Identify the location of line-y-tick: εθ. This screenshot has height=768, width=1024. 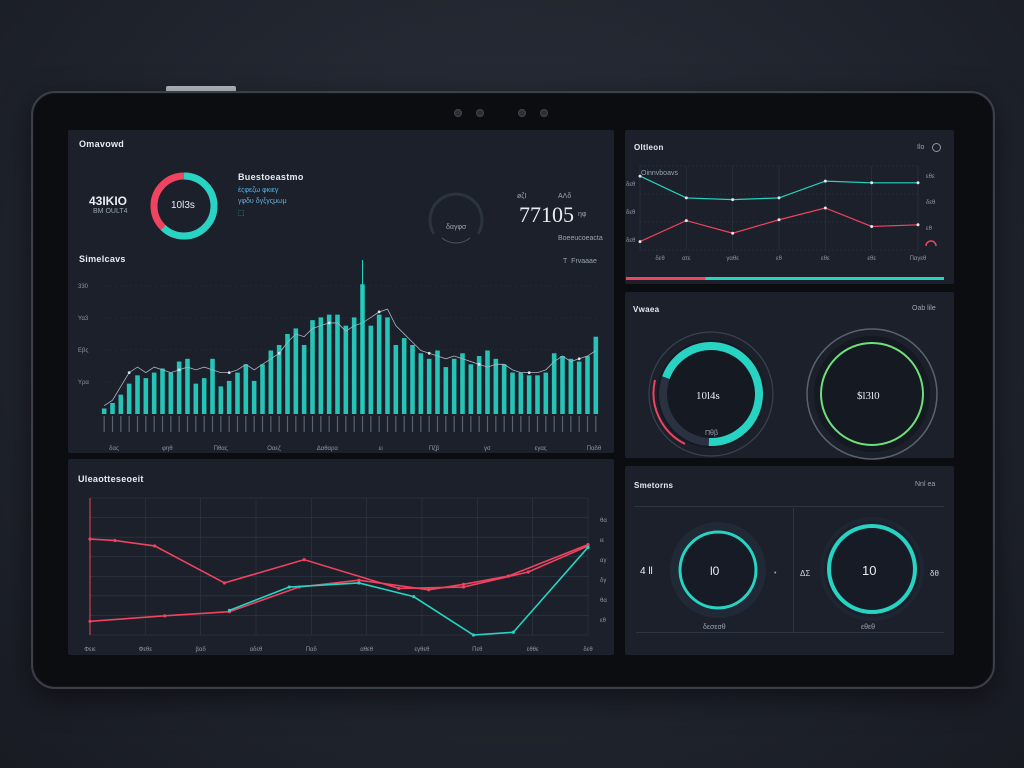
(603, 621).